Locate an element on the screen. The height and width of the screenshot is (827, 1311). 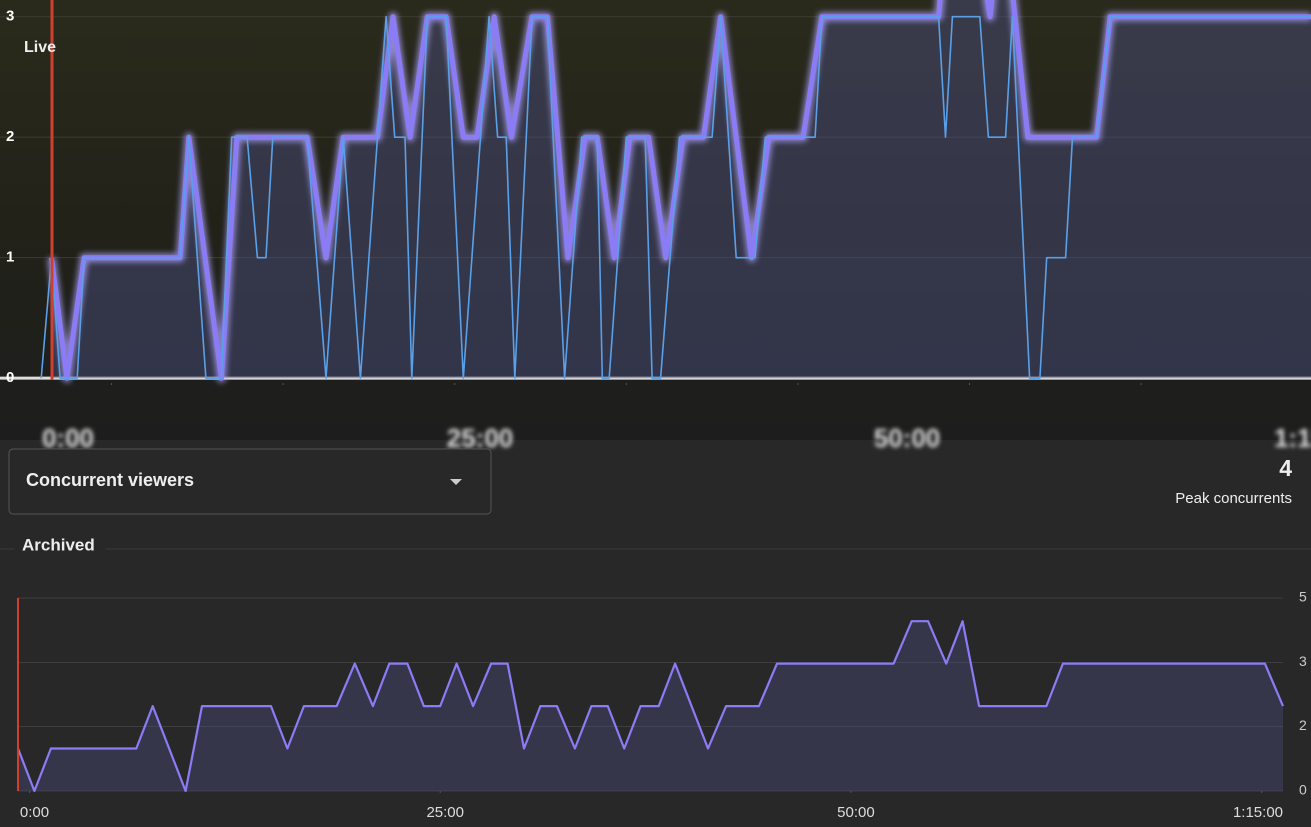
scrubber-label: 0:00 is located at coordinates (68, 438).